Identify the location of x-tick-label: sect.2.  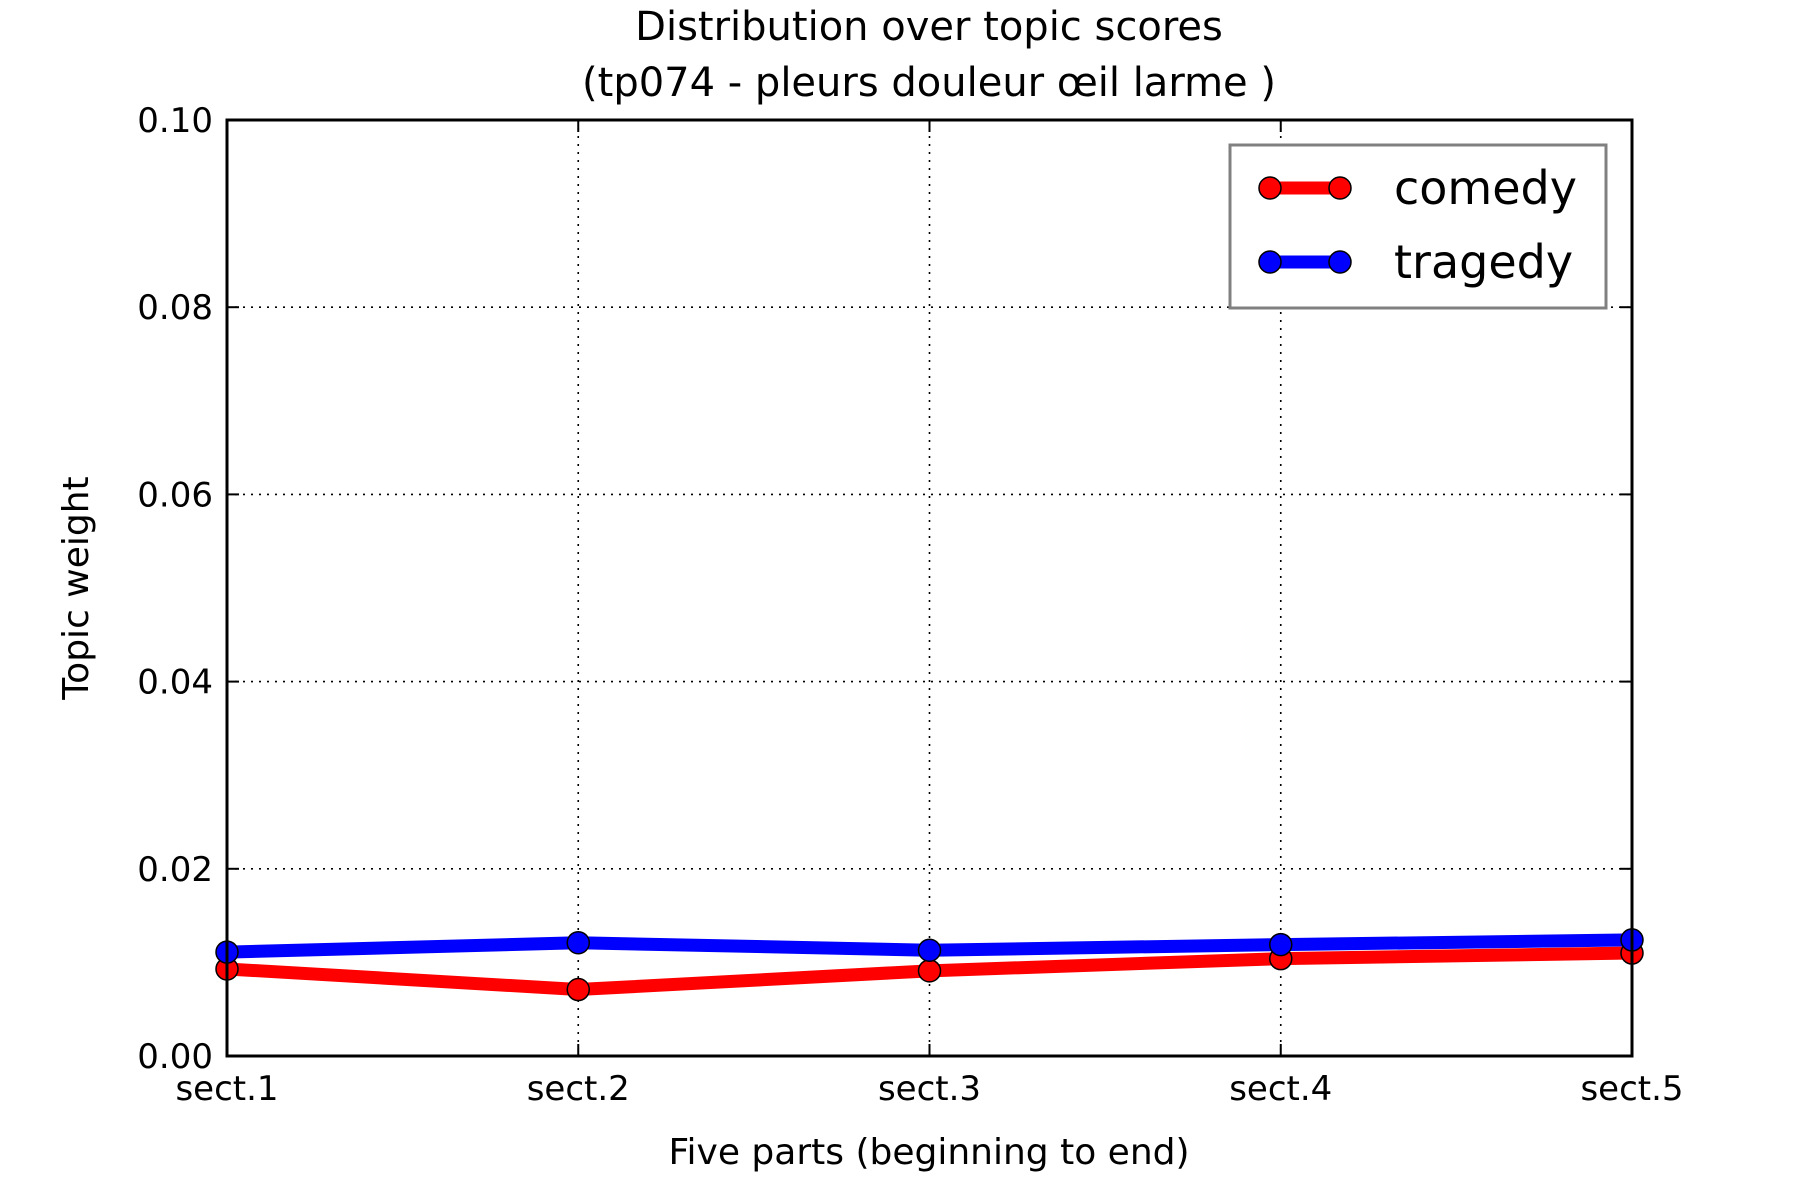
(578, 1089).